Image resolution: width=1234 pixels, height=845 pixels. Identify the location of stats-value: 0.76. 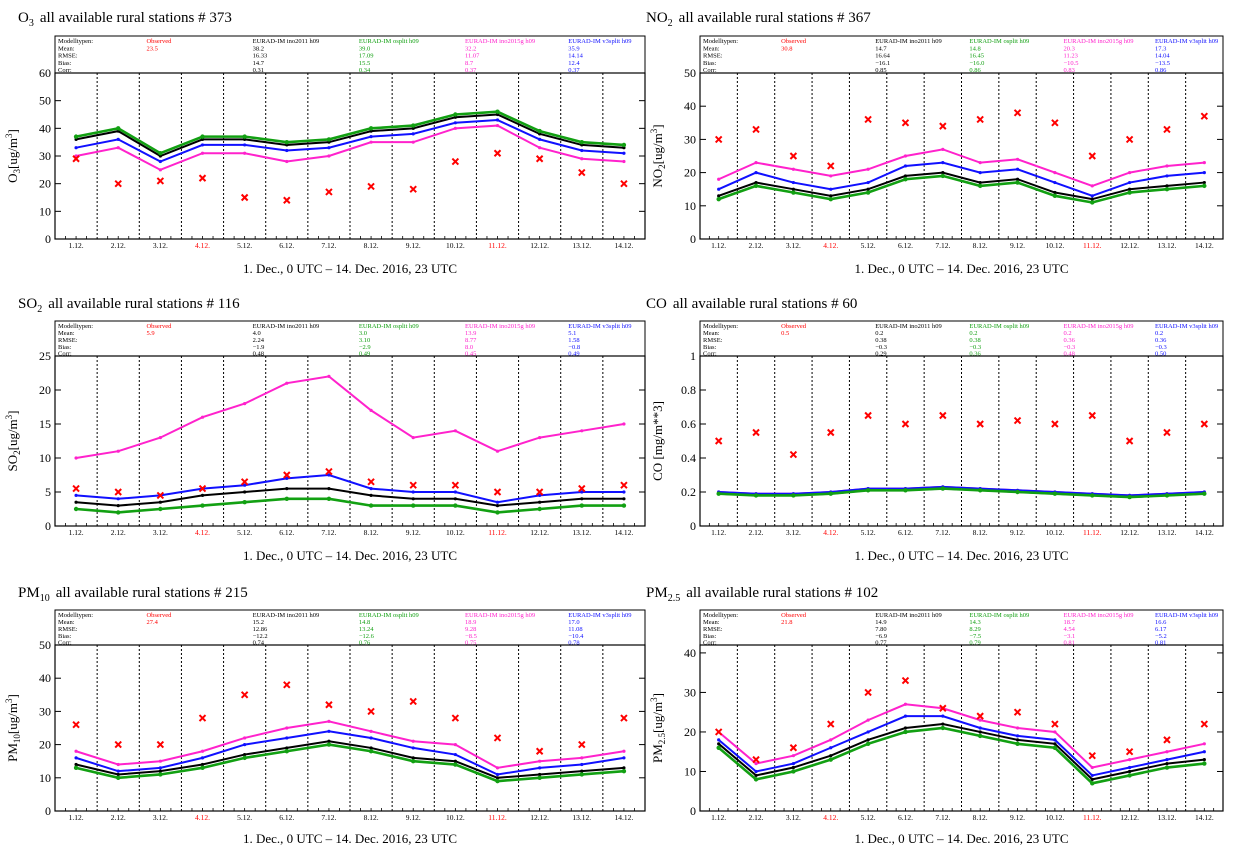
(365, 643).